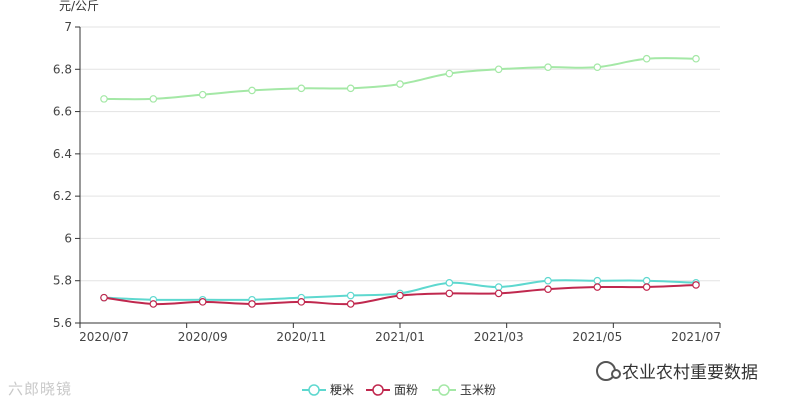 Image resolution: width=798 pixels, height=404 pixels. Describe the element at coordinates (62, 196) in the screenshot. I see `y-tick-label: 6.2` at that location.